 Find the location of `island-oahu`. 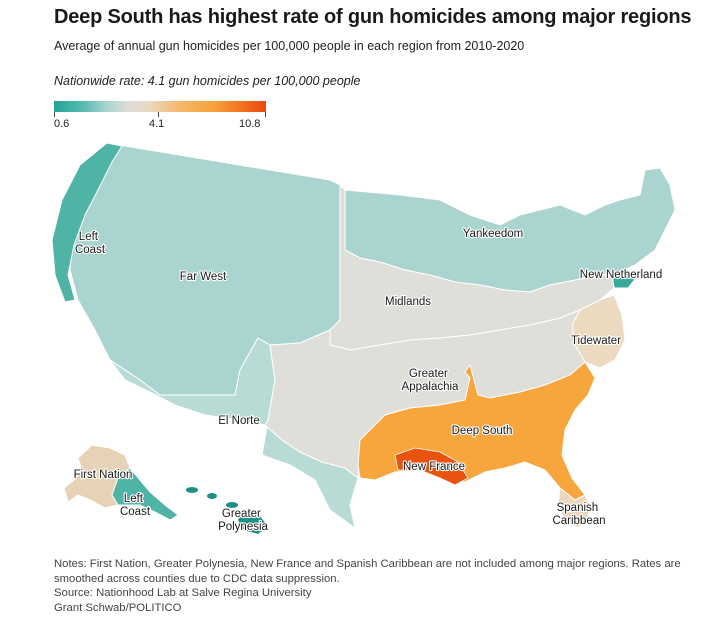

island-oahu is located at coordinates (212, 496).